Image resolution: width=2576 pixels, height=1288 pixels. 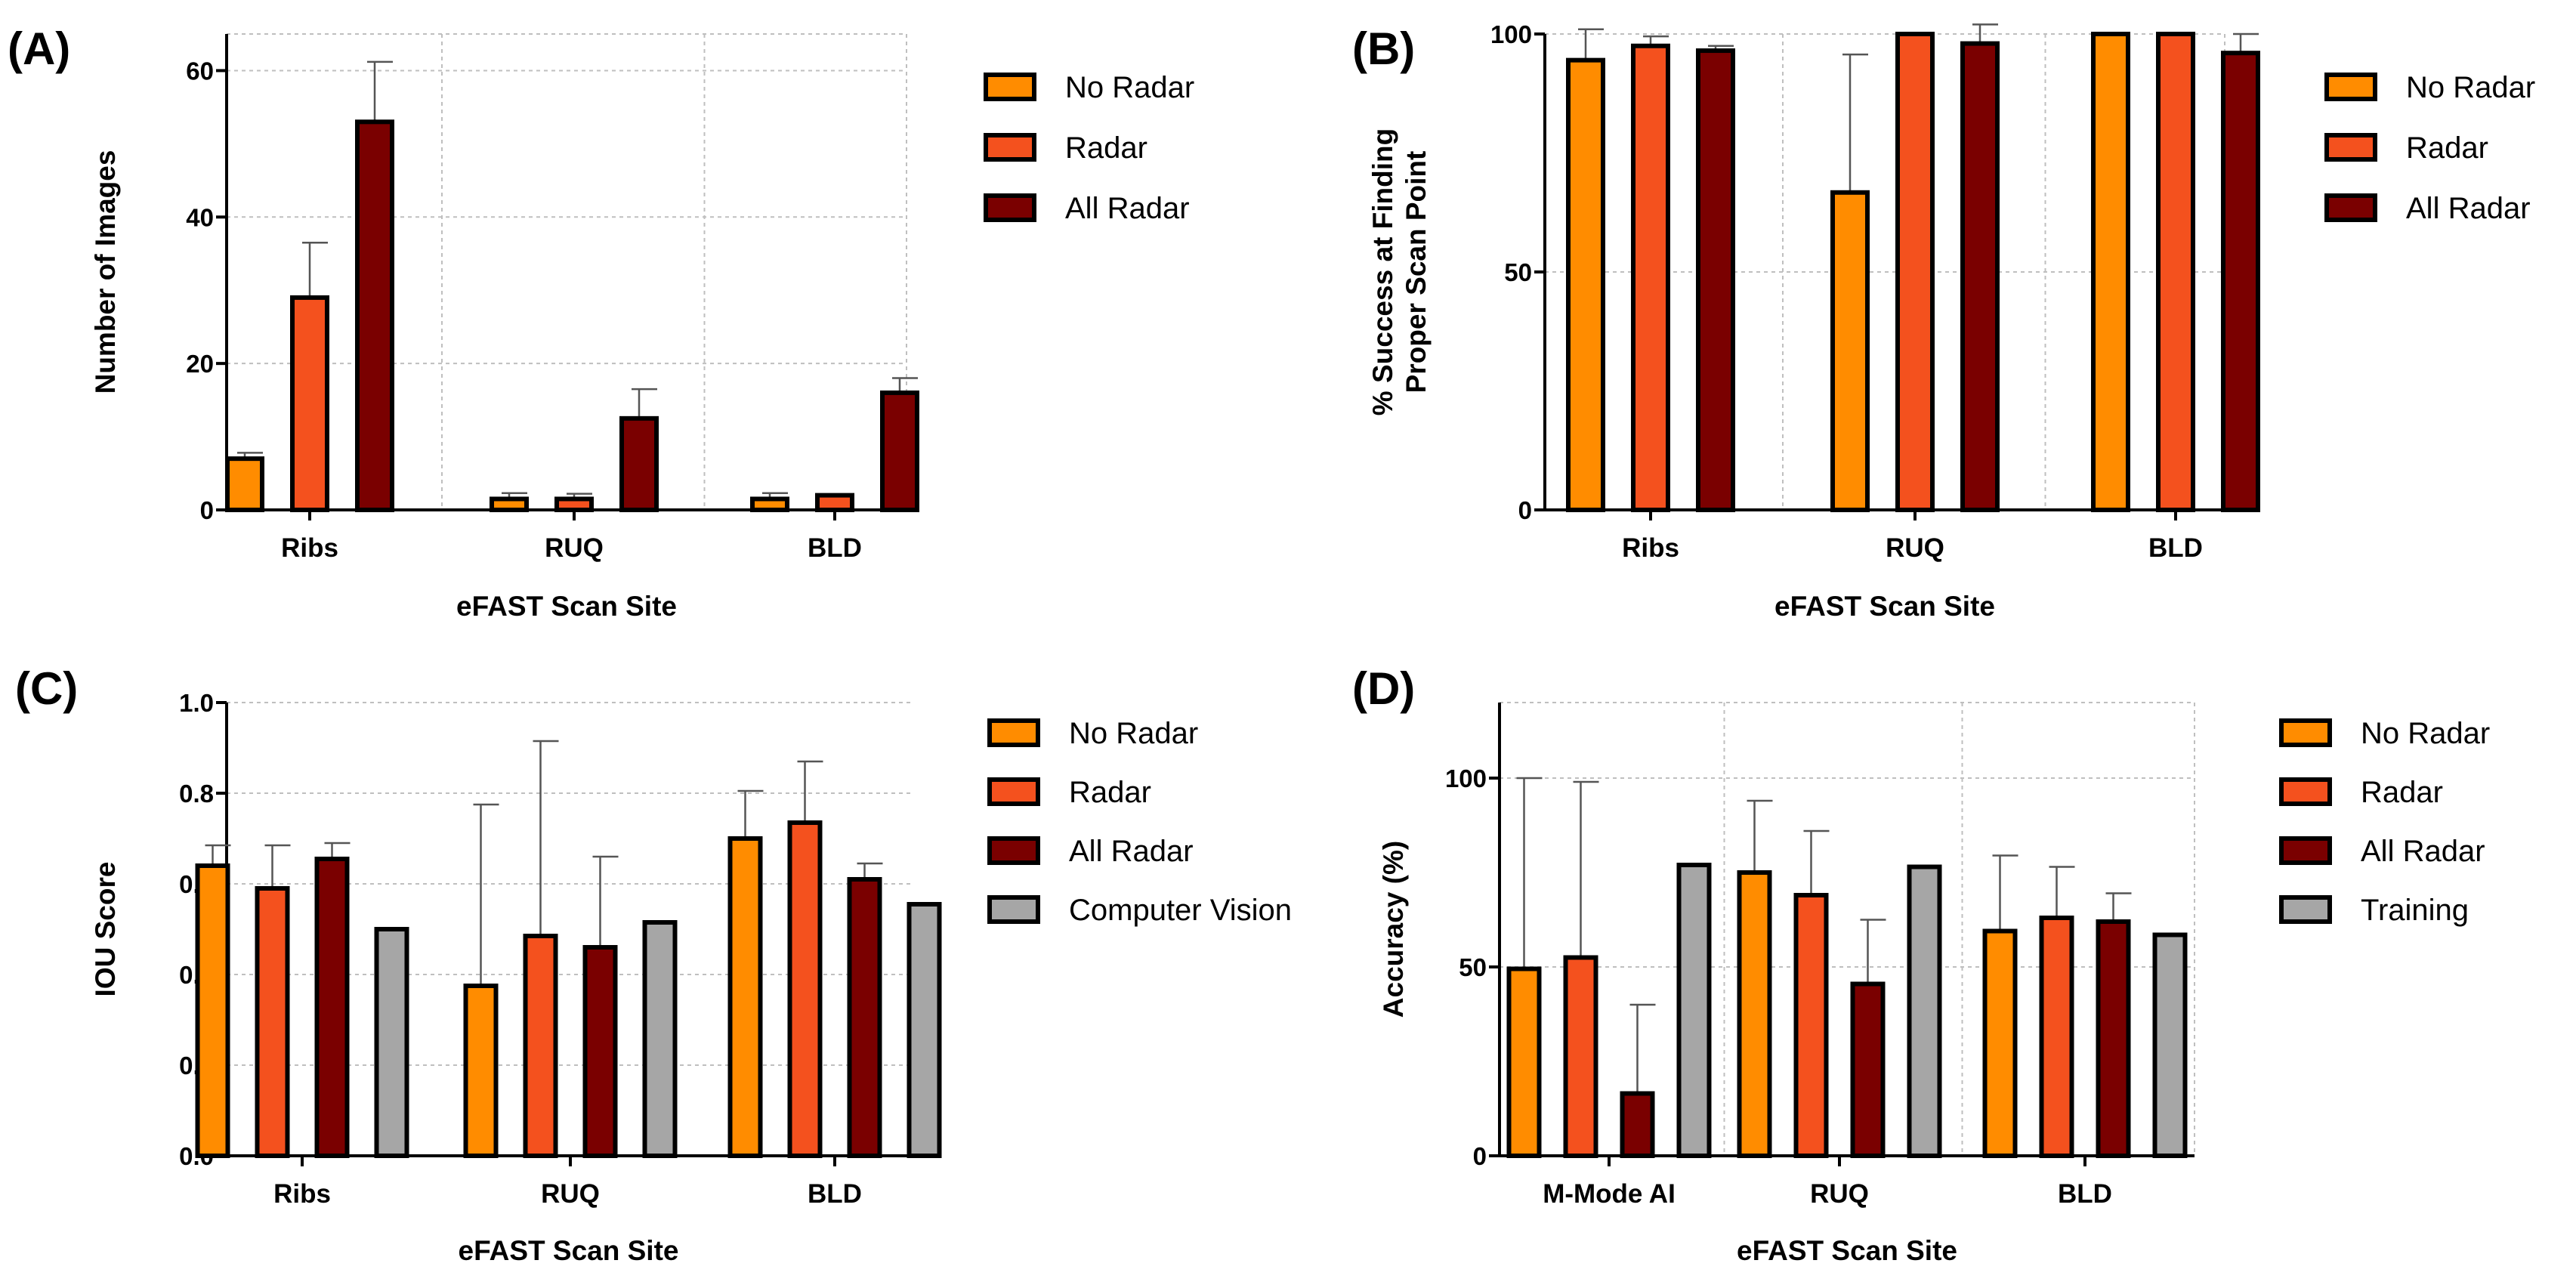 What do you see at coordinates (1399, 271) in the screenshot?
I see `y-axis-title: % Success at FindingProper Scan Point` at bounding box center [1399, 271].